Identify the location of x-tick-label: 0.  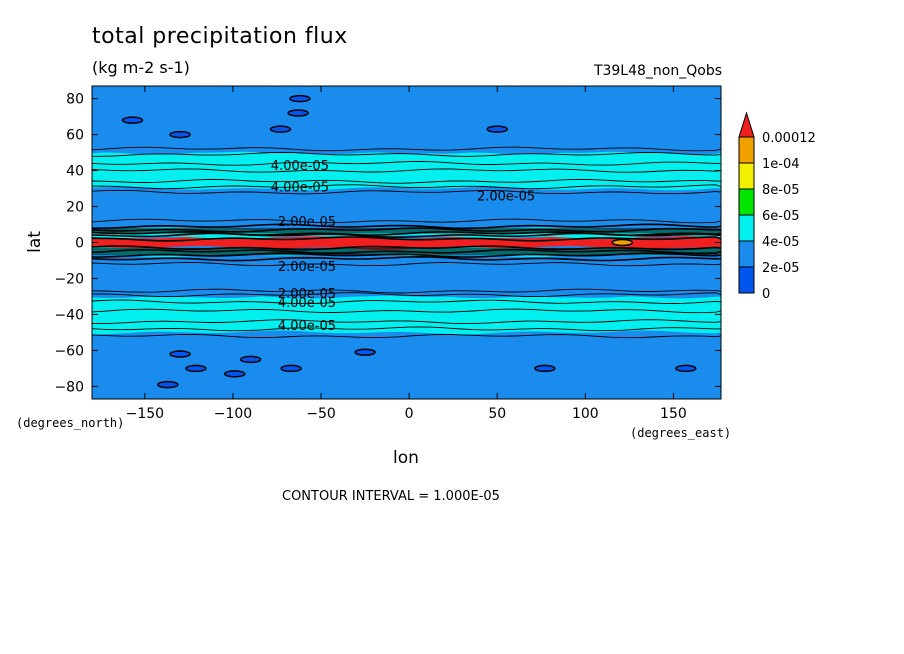
(409, 414).